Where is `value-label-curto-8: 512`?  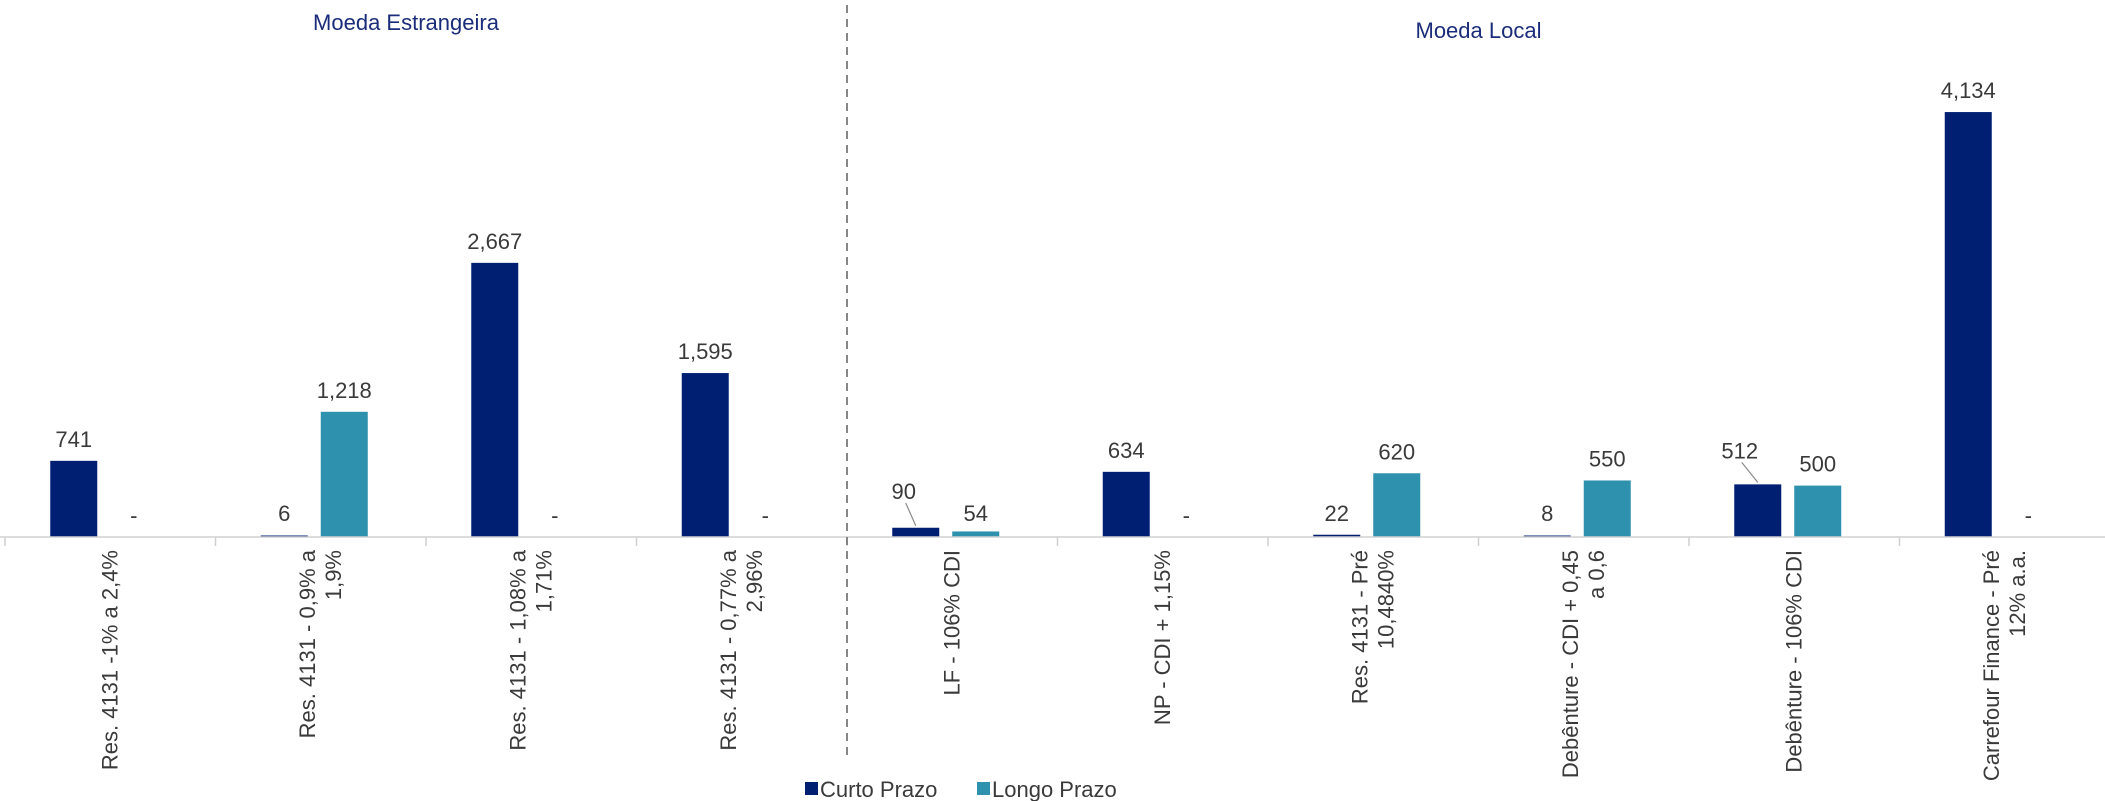
value-label-curto-8: 512 is located at coordinates (1739, 450).